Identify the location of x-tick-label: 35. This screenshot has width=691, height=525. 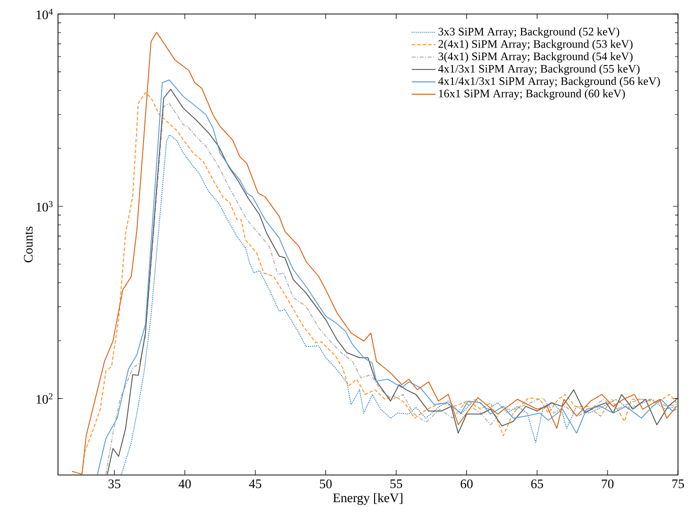
(114, 484).